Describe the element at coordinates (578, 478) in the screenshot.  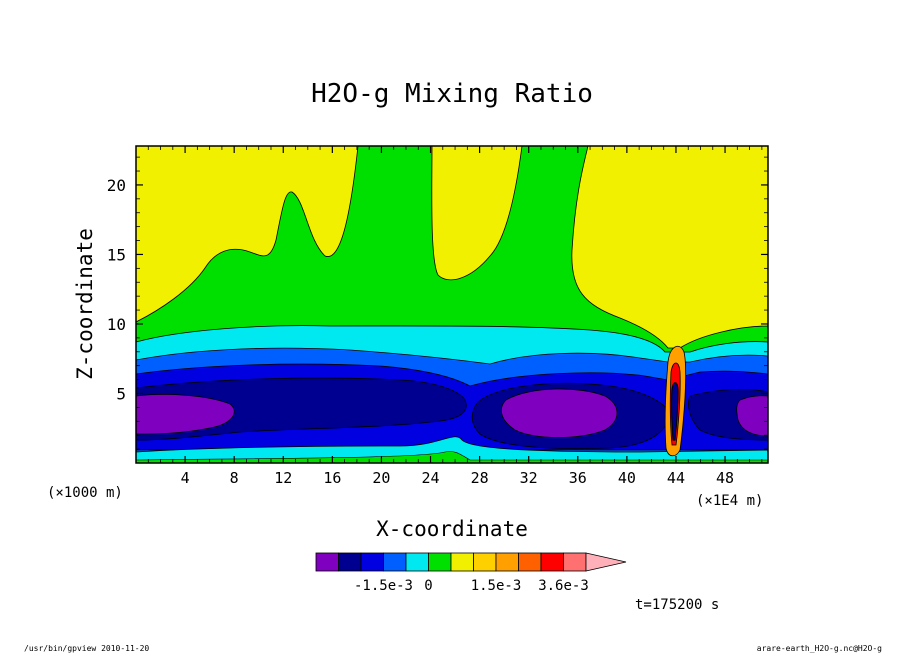
I see `x-tick-label: 36` at that location.